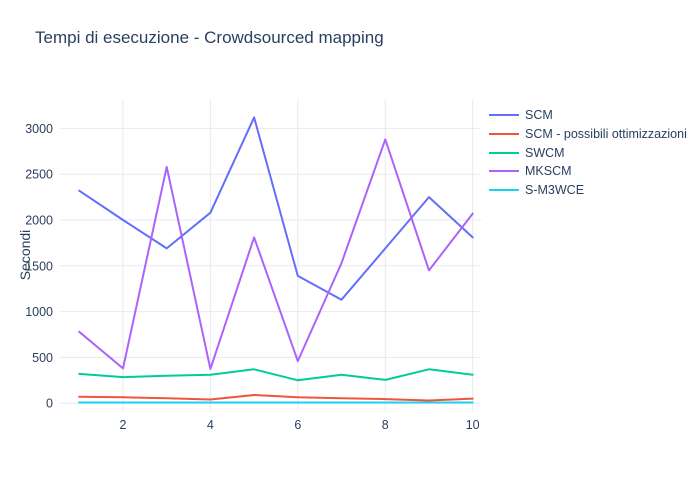  Describe the element at coordinates (588, 171) in the screenshot. I see `legend-item: MKSCM` at that location.